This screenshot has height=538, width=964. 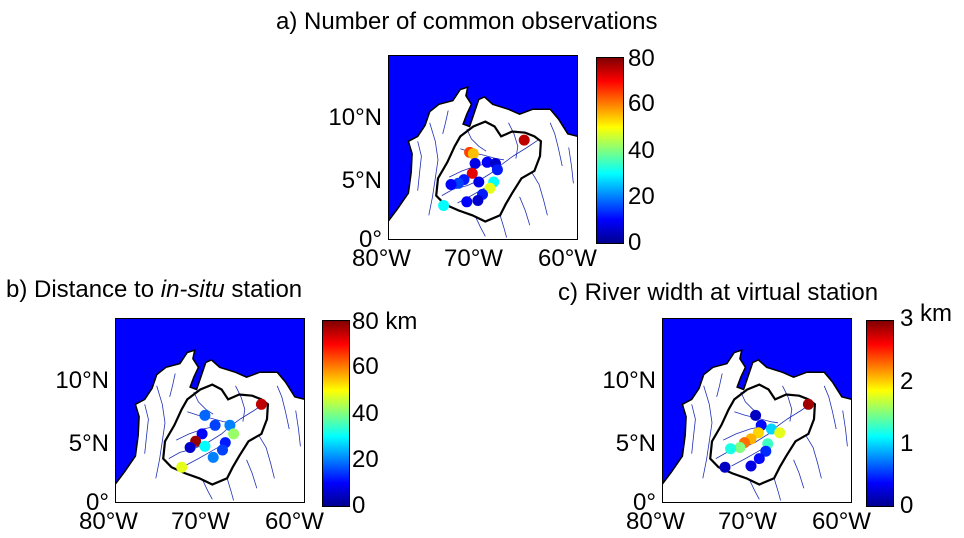 I want to click on panel-b-title: b) Distance to in-situ station, so click(x=154, y=290).